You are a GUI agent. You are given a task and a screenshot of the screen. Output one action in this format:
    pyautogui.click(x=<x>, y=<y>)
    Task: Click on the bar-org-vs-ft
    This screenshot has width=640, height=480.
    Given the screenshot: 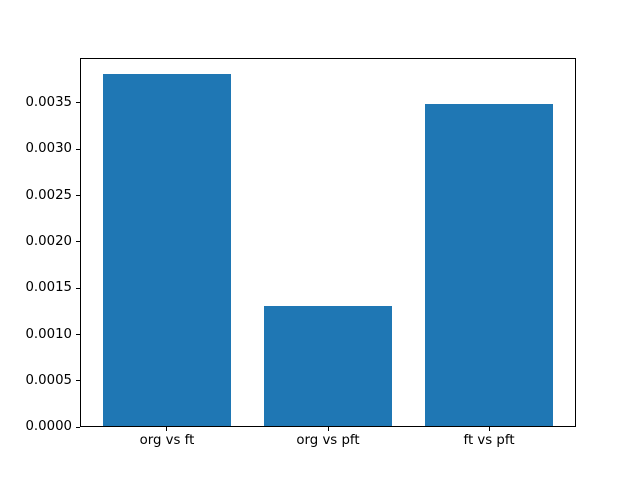 What is the action you would take?
    pyautogui.click(x=167, y=250)
    